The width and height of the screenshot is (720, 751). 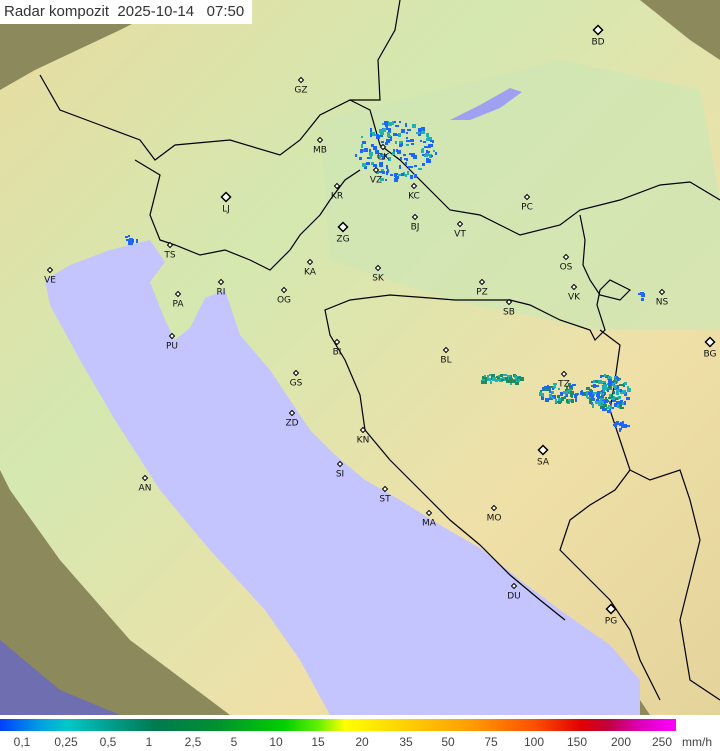 What do you see at coordinates (178, 300) in the screenshot?
I see `city-pa: PA` at bounding box center [178, 300].